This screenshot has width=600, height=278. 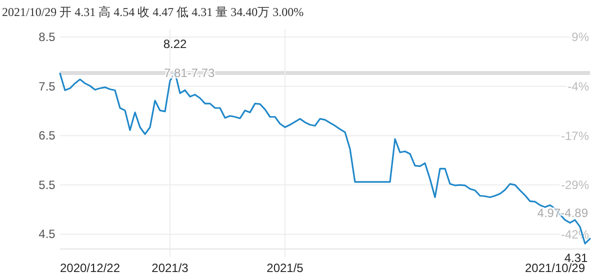 What do you see at coordinates (581, 37) in the screenshot?
I see `y2-tick-label: 9%` at bounding box center [581, 37].